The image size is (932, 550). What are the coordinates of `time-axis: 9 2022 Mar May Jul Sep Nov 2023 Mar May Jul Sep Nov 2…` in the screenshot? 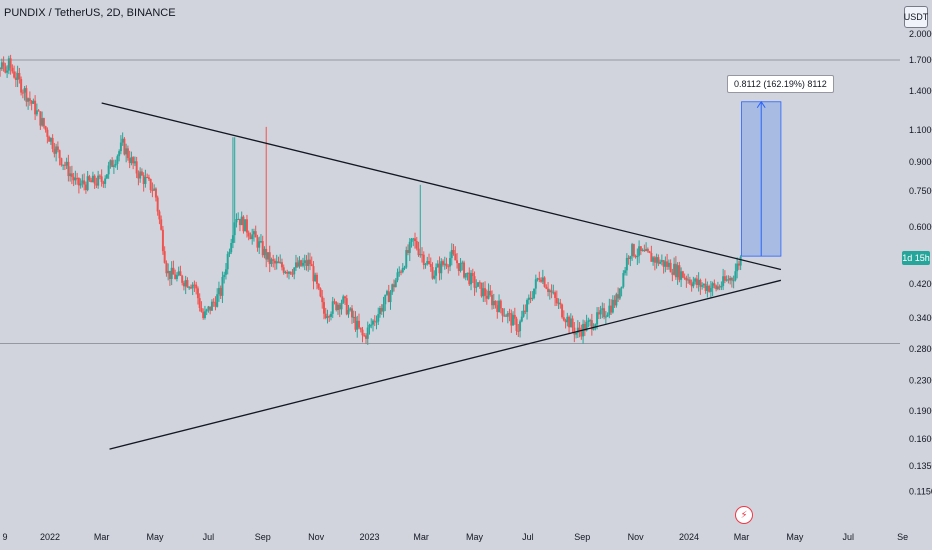 It's located at (455, 537).